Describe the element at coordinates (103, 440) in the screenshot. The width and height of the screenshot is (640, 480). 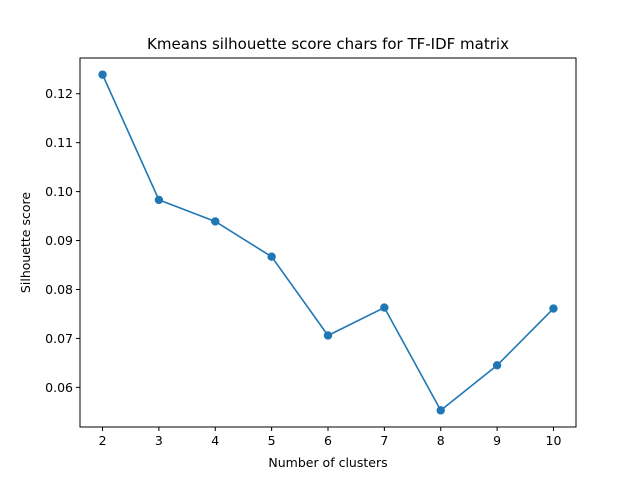
I see `x-tick-label: 2` at that location.